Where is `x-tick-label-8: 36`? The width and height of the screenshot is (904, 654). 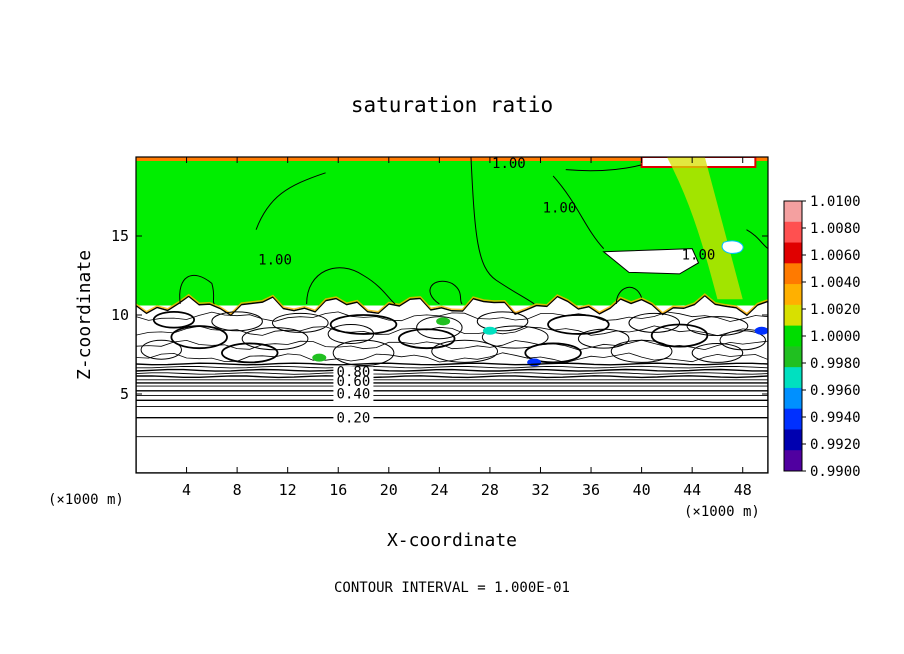
x-tick-label-8: 36 is located at coordinates (591, 490).